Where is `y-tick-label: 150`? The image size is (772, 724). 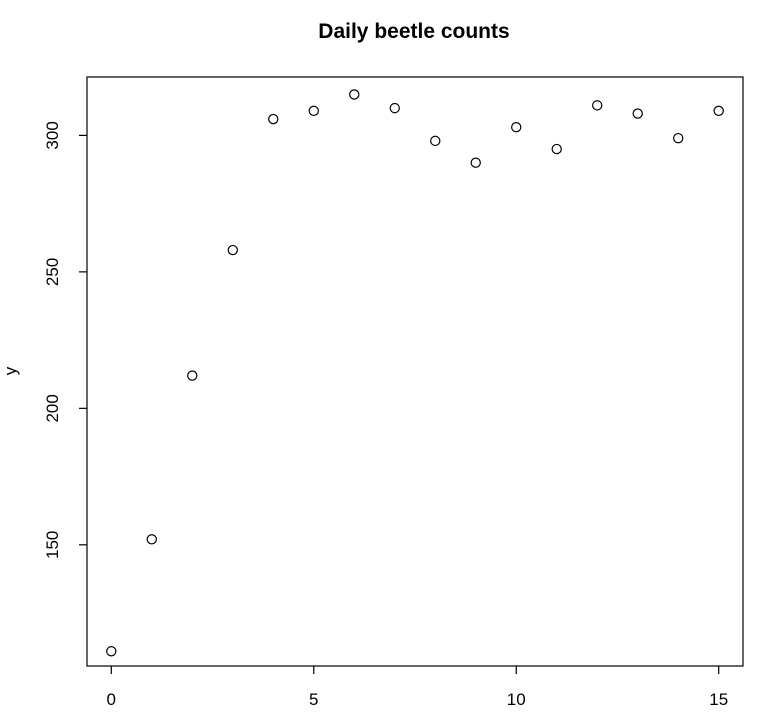 y-tick-label: 150 is located at coordinates (52, 545).